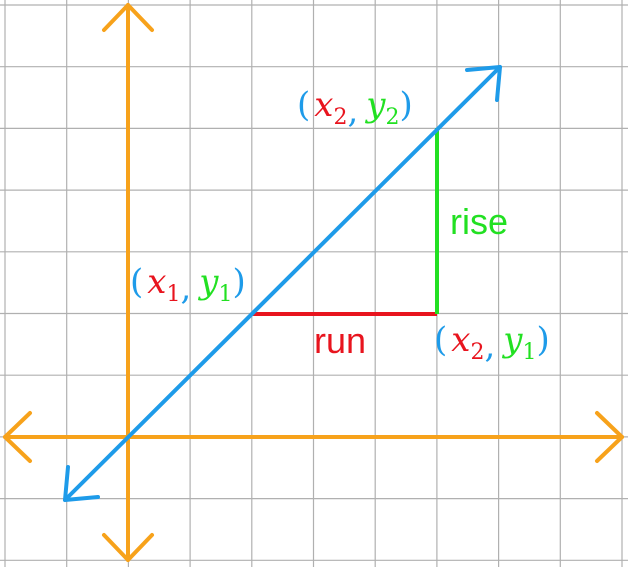 This screenshot has height=567, width=628. I want to click on run-label: run, so click(340, 340).